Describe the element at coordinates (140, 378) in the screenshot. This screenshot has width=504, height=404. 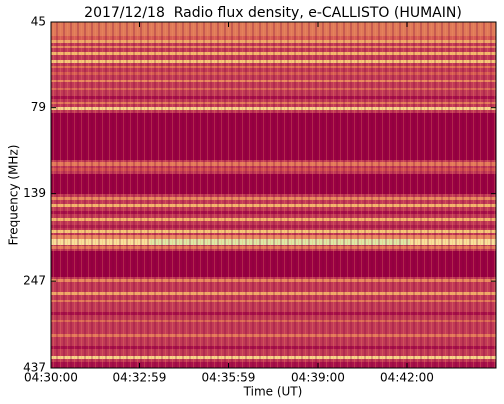
I see `x-tick-label: 04:32:59` at that location.